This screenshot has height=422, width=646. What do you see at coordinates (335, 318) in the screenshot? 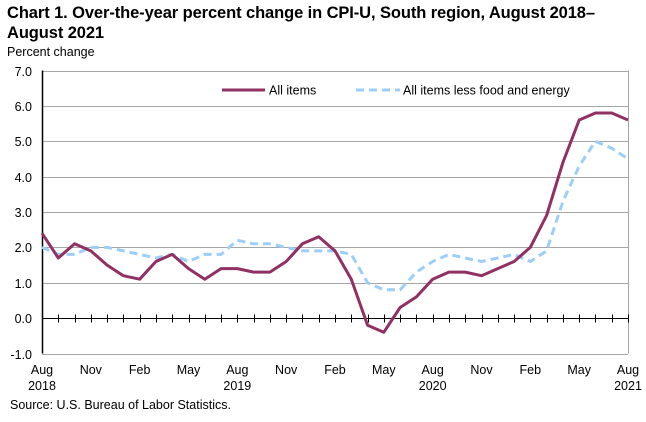
I see `x-axis` at bounding box center [335, 318].